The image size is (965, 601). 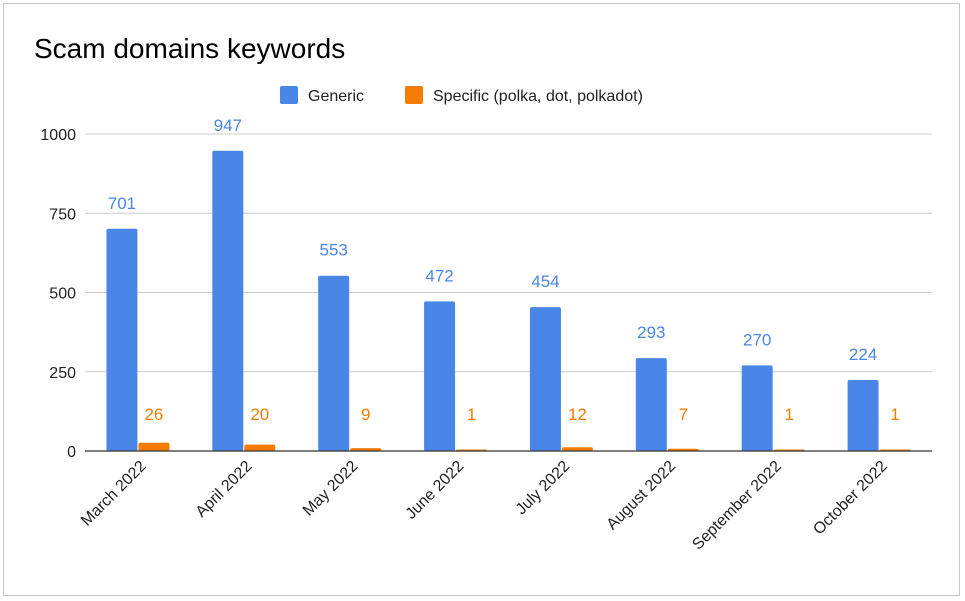 I want to click on x-tick-label-june-2022: June 2022, so click(x=435, y=490).